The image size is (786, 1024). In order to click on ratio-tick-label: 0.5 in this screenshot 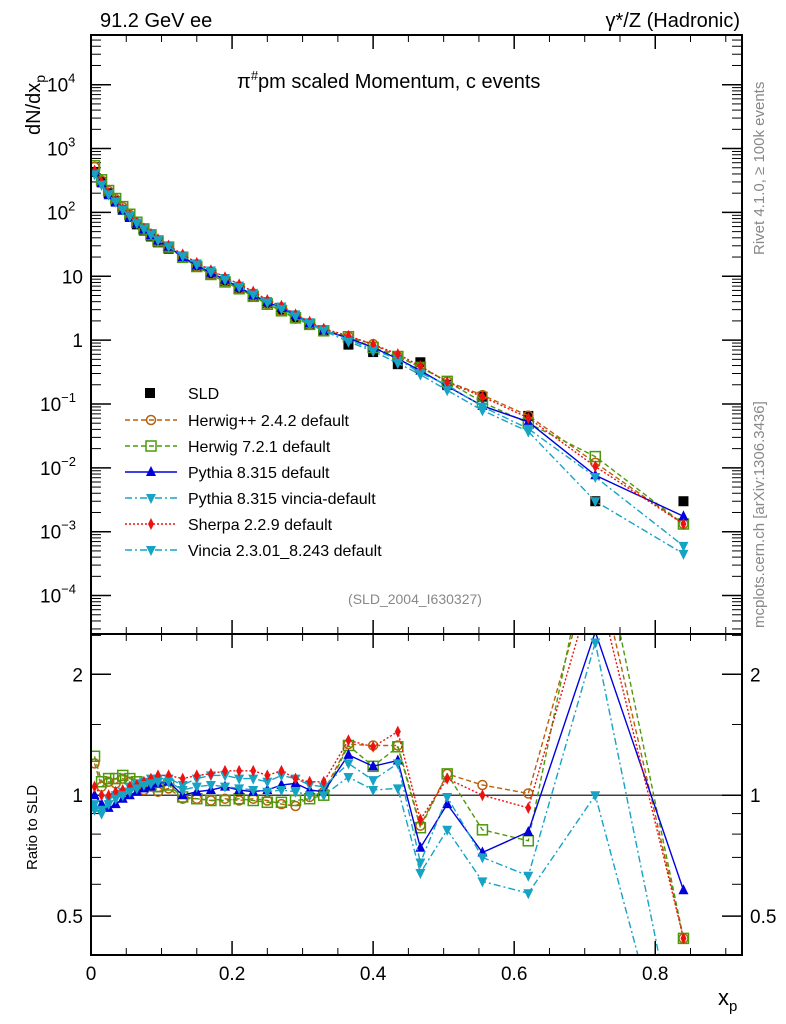, I will do `click(70, 917)`.